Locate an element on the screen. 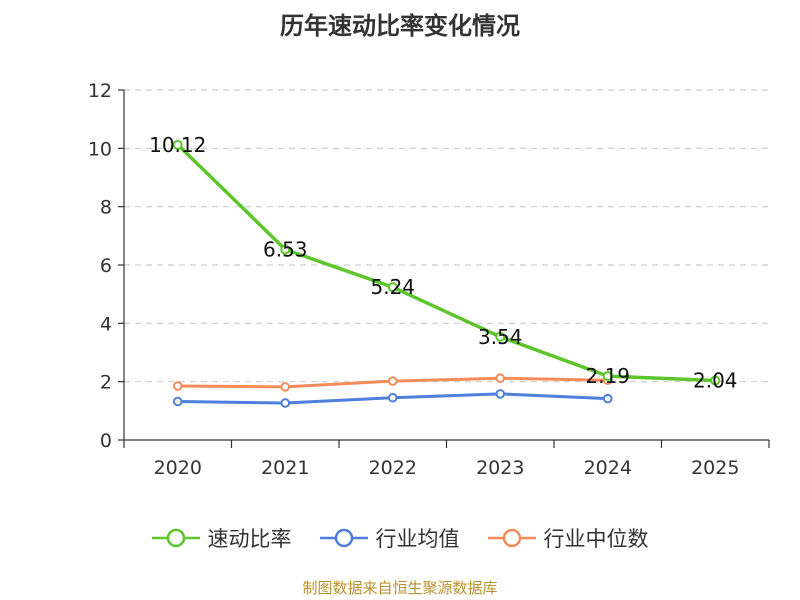 The width and height of the screenshot is (800, 600). data-label: 10.12 is located at coordinates (177, 145).